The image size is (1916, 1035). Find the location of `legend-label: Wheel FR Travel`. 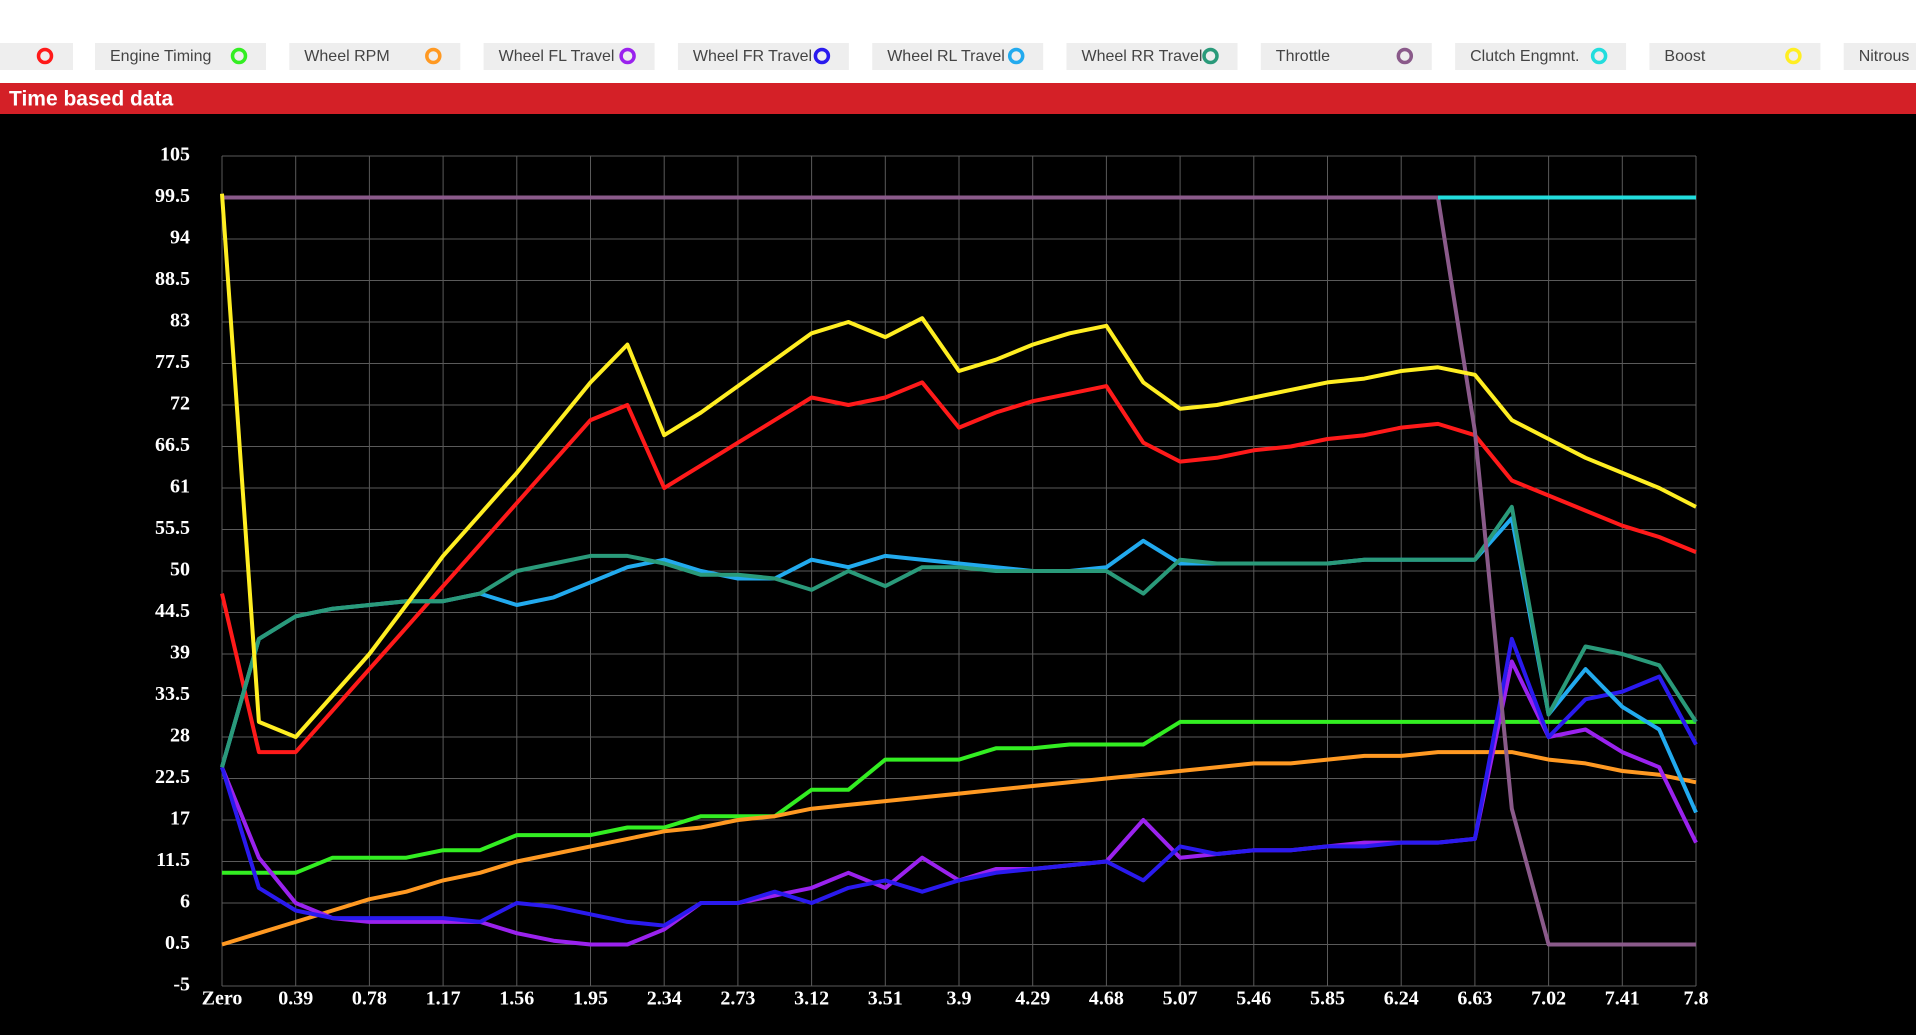

legend-label: Wheel FR Travel is located at coordinates (752, 56).